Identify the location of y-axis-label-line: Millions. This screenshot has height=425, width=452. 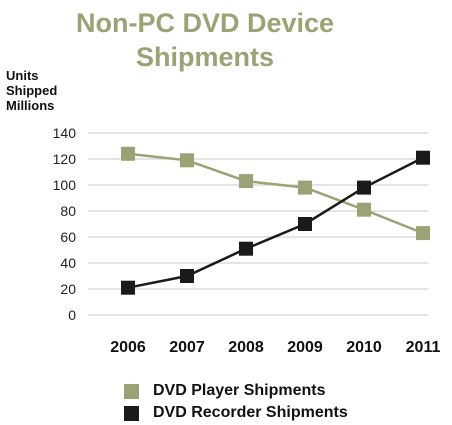
(30, 105).